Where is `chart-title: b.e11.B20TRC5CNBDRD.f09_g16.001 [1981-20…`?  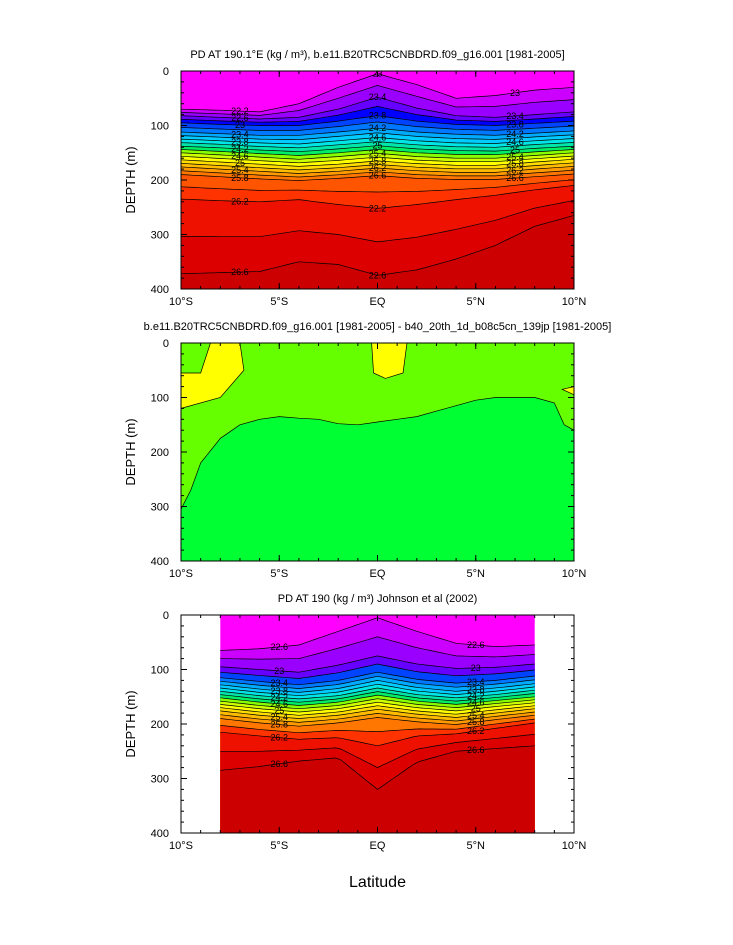
chart-title: b.e11.B20TRC5CNBDRD.f09_g16.001 [1981-20… is located at coordinates (378, 327).